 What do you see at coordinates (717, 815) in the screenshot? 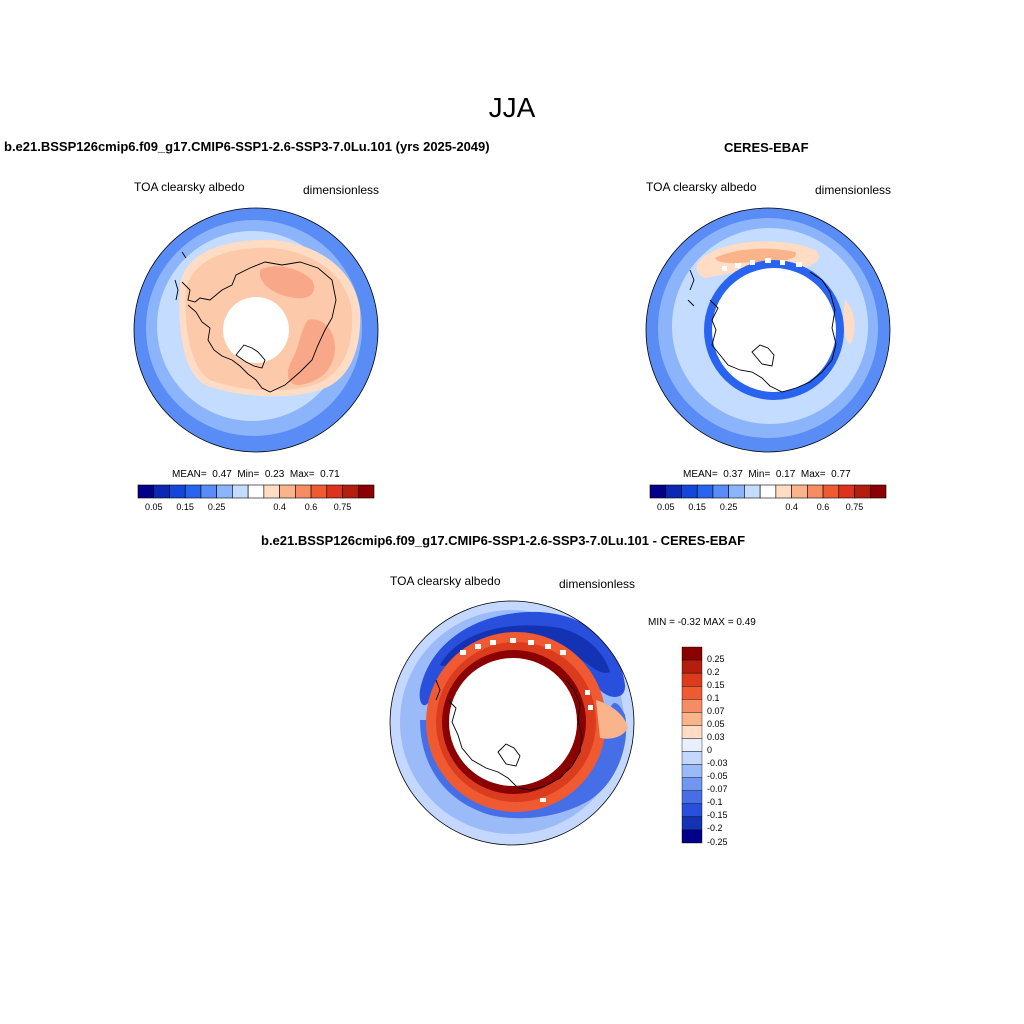
I see `colorbar-difference-tick-label: -0.15` at bounding box center [717, 815].